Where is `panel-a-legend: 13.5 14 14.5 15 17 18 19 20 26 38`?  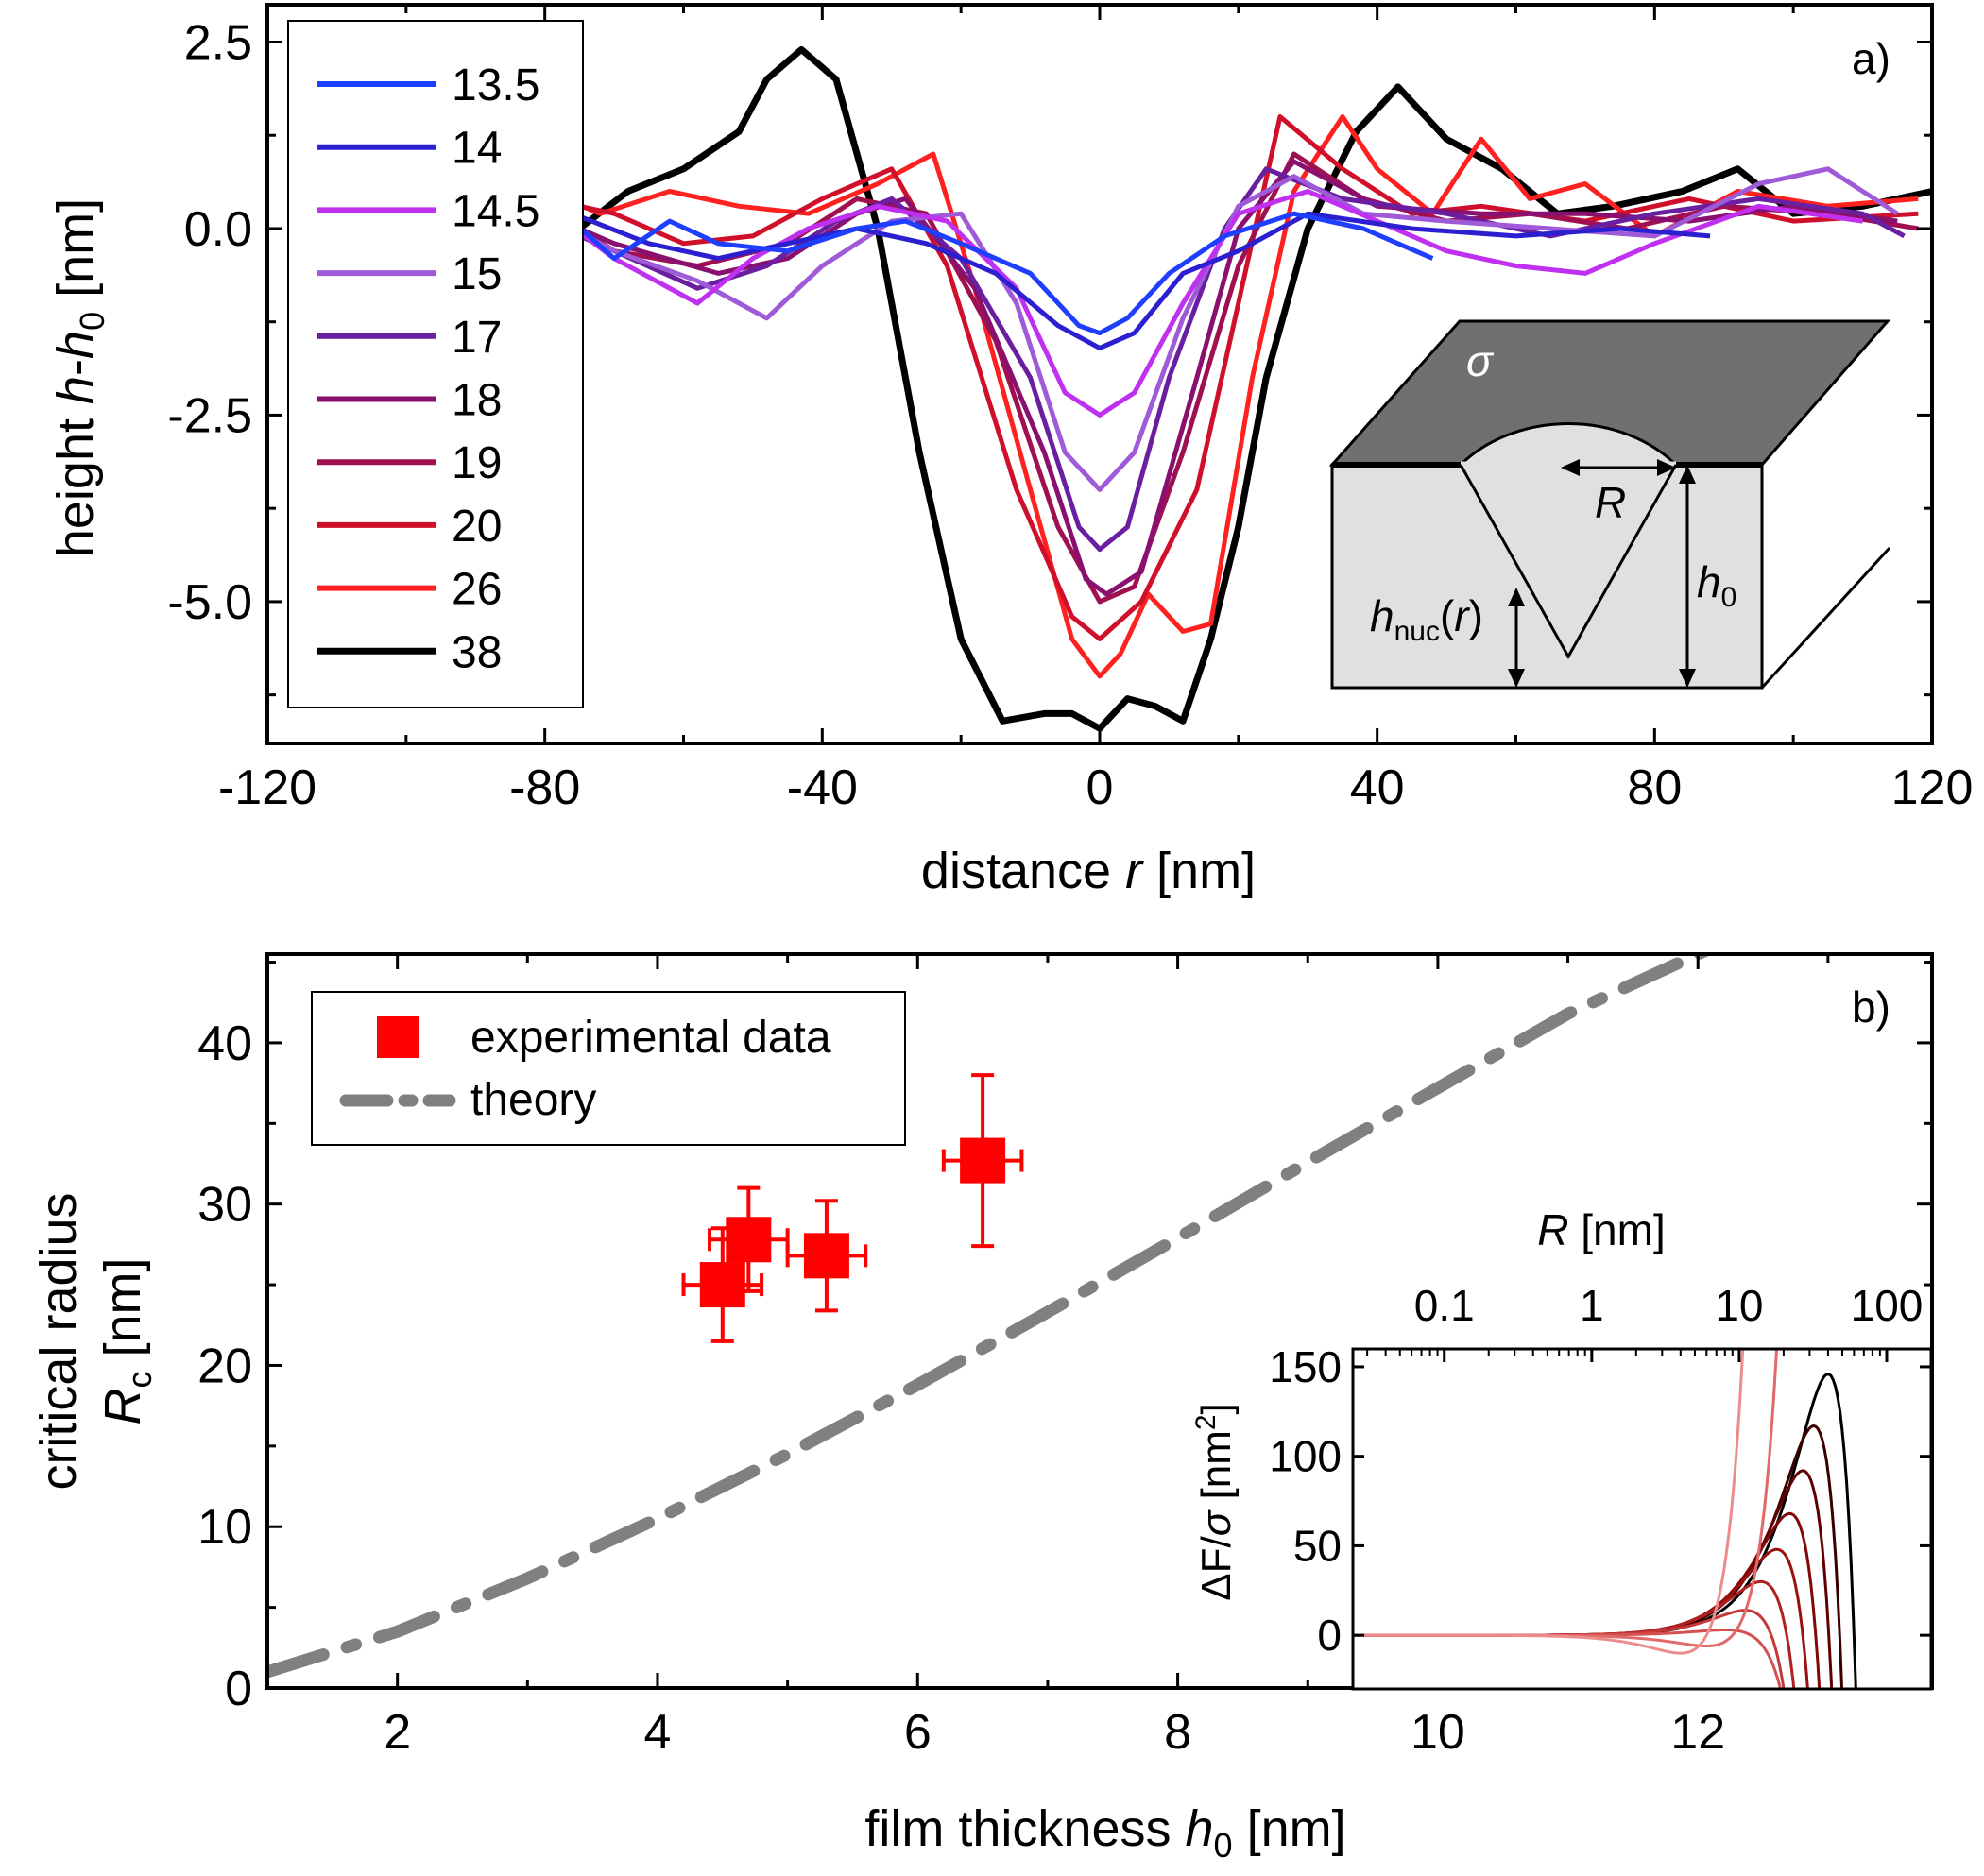 panel-a-legend: 13.5 14 14.5 15 17 18 19 20 26 38 is located at coordinates (435, 364).